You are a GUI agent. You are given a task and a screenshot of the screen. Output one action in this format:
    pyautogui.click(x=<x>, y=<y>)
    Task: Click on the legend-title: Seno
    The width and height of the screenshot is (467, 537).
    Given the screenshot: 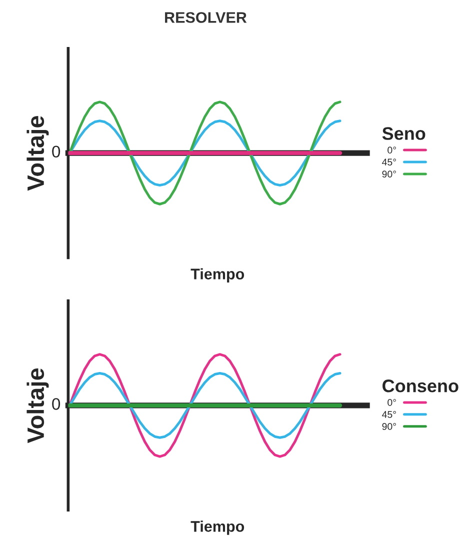 What is the action you would take?
    pyautogui.click(x=404, y=133)
    